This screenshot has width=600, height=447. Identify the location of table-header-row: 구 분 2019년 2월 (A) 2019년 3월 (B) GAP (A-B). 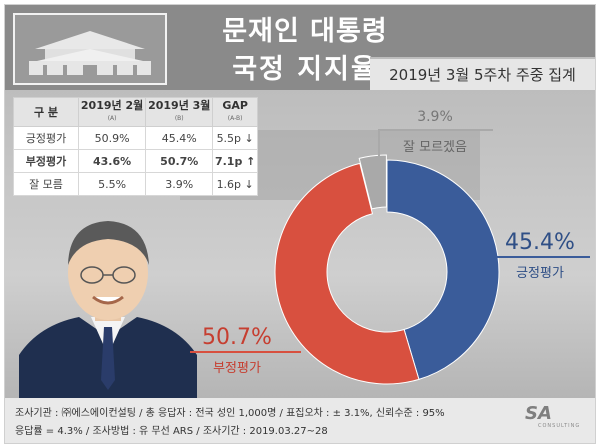
(135, 112).